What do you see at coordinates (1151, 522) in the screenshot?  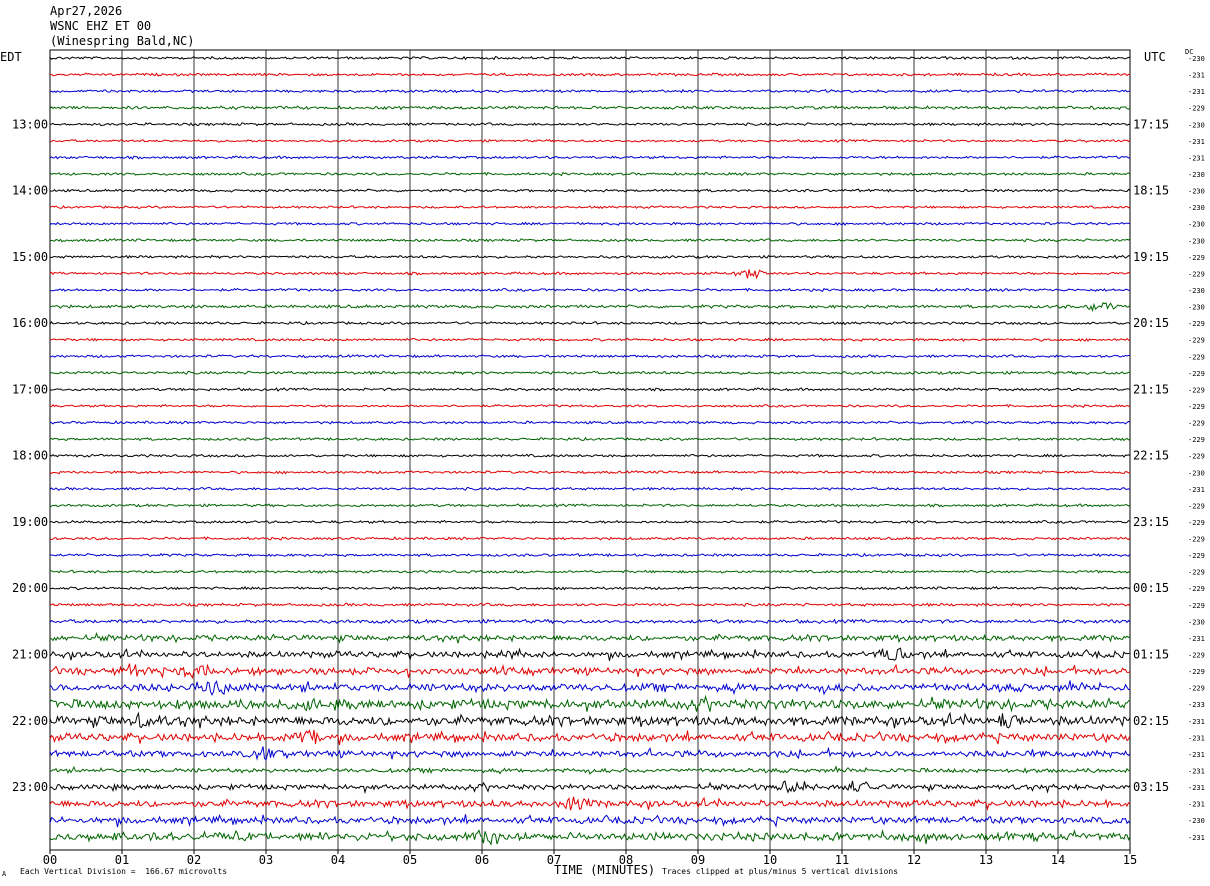 I see `utc-hour-label: 23:15` at bounding box center [1151, 522].